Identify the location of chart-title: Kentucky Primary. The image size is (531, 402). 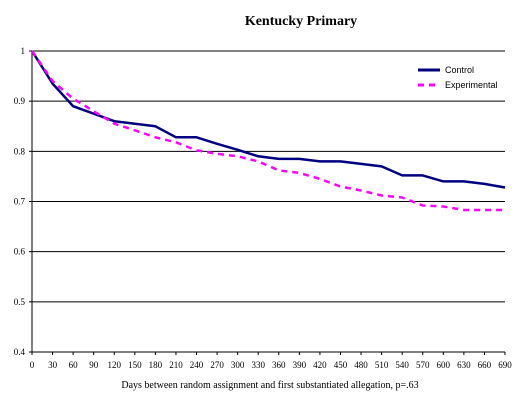
(301, 21).